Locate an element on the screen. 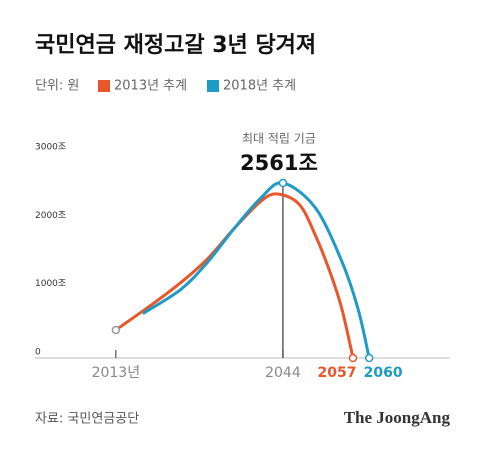  peak-marker is located at coordinates (283, 183).